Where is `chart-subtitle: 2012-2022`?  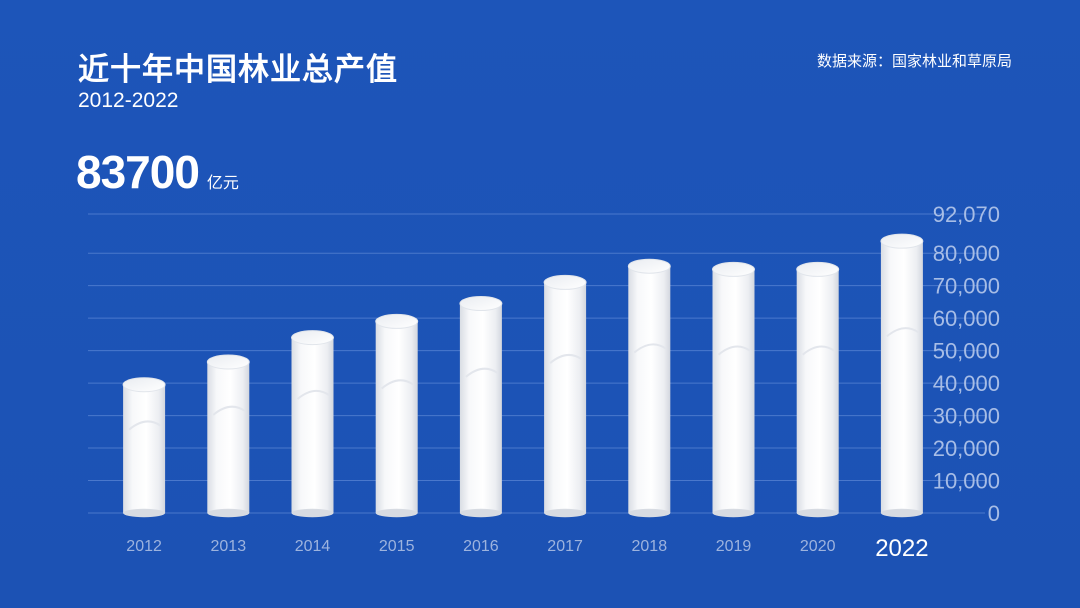
chart-subtitle: 2012-2022 is located at coordinates (128, 100).